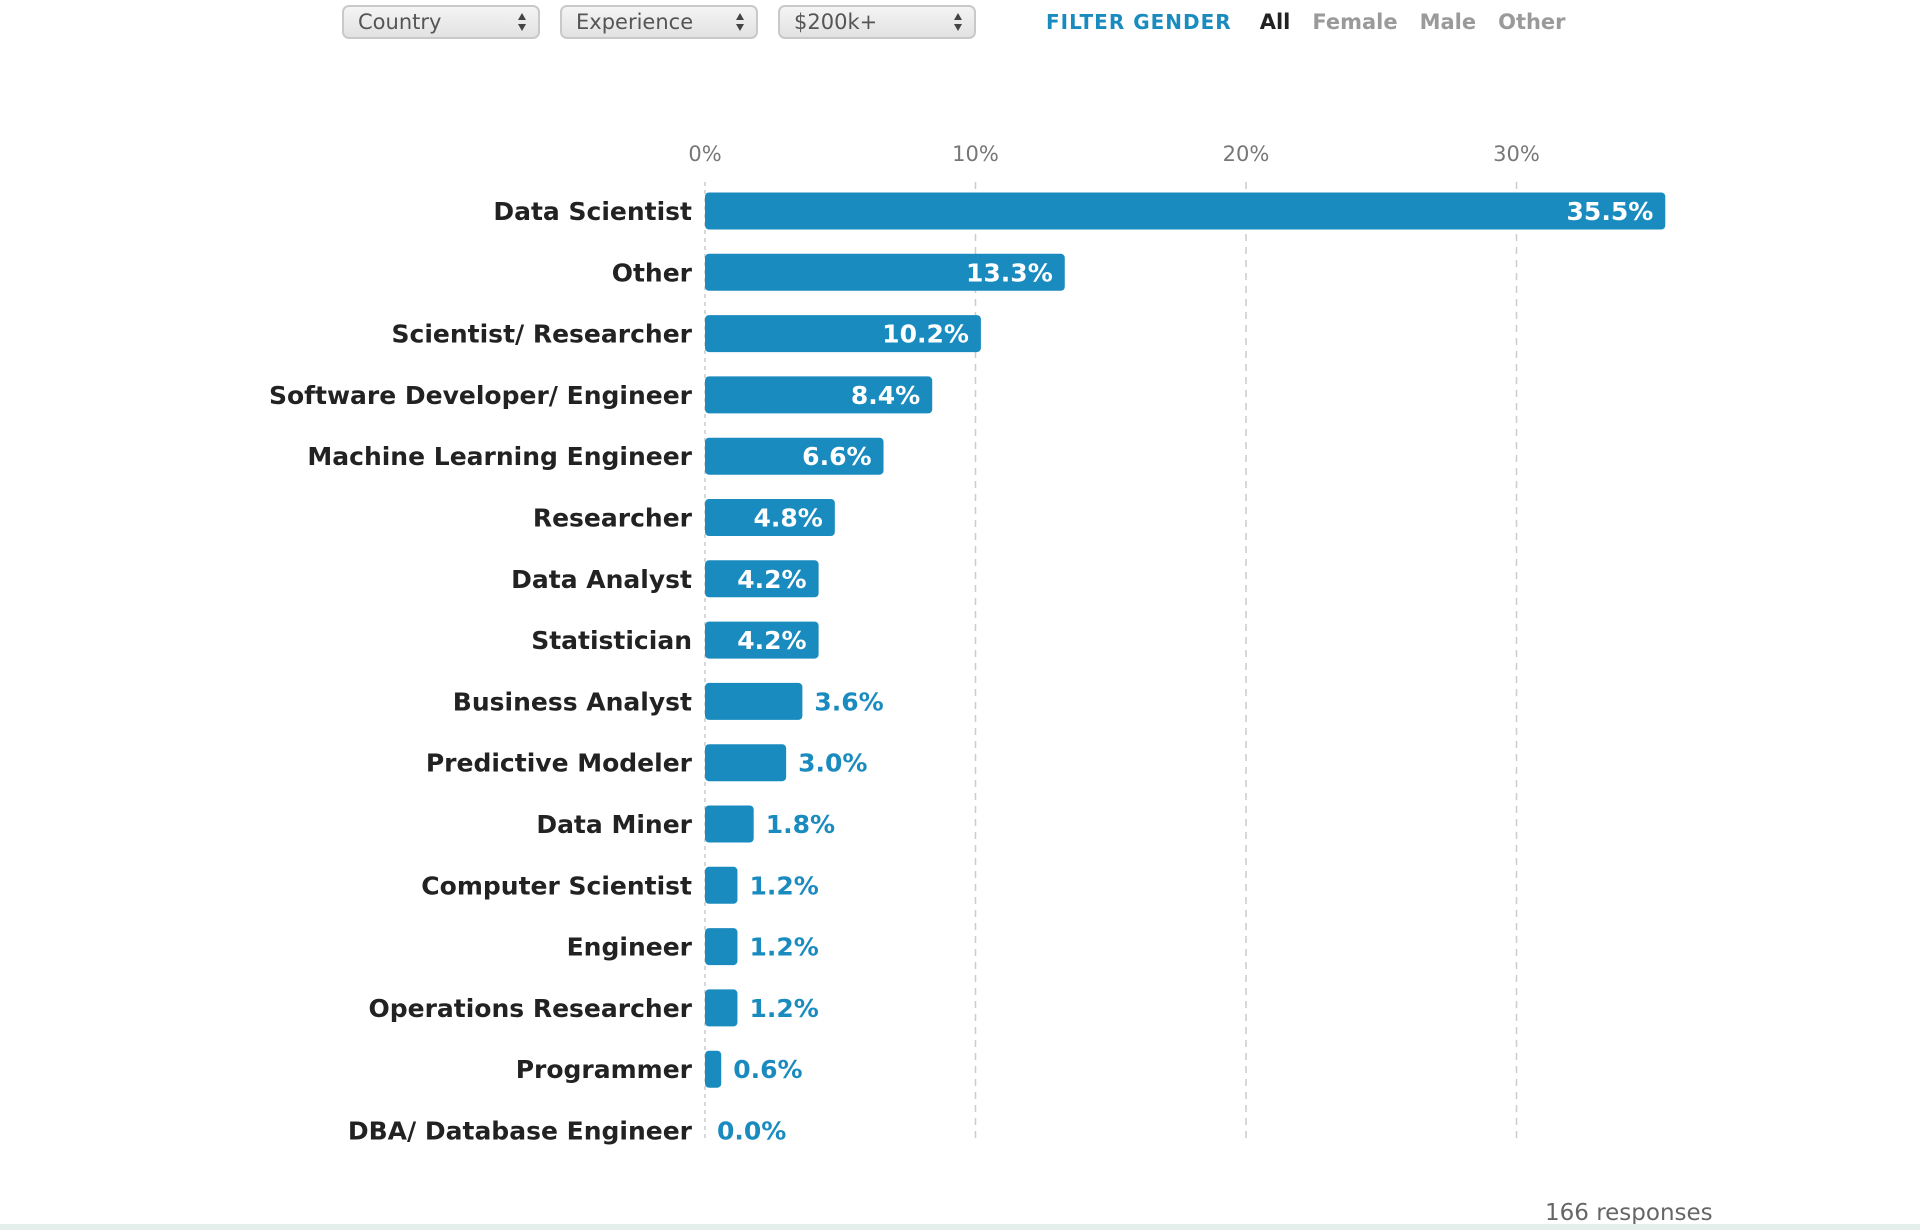  What do you see at coordinates (1355, 22) in the screenshot?
I see `gender-option-female: Female` at bounding box center [1355, 22].